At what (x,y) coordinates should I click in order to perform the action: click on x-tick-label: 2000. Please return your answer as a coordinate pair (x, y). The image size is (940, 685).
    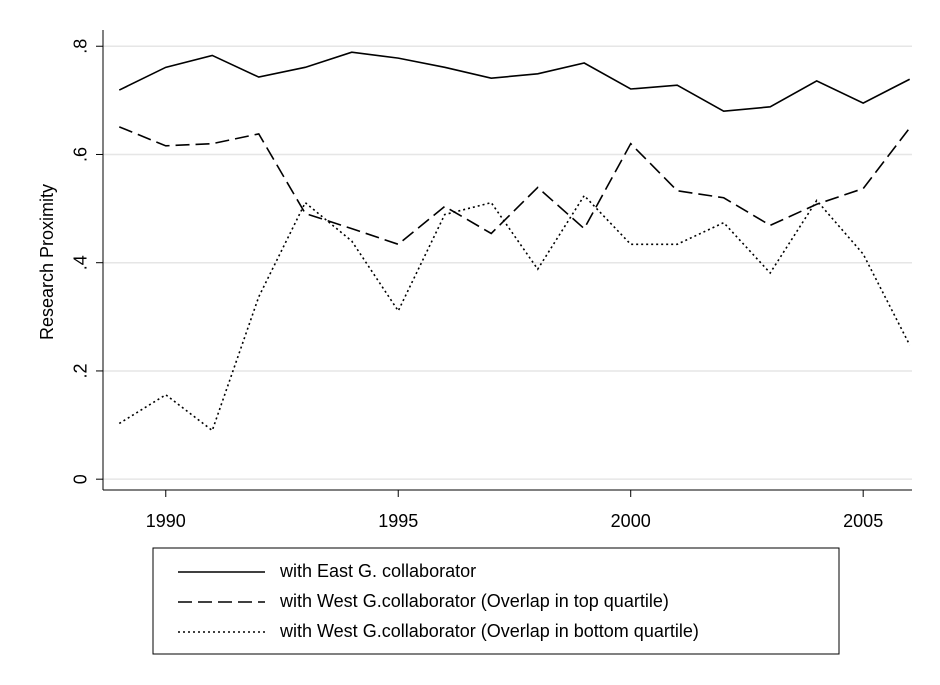
    Looking at the image, I should click on (631, 521).